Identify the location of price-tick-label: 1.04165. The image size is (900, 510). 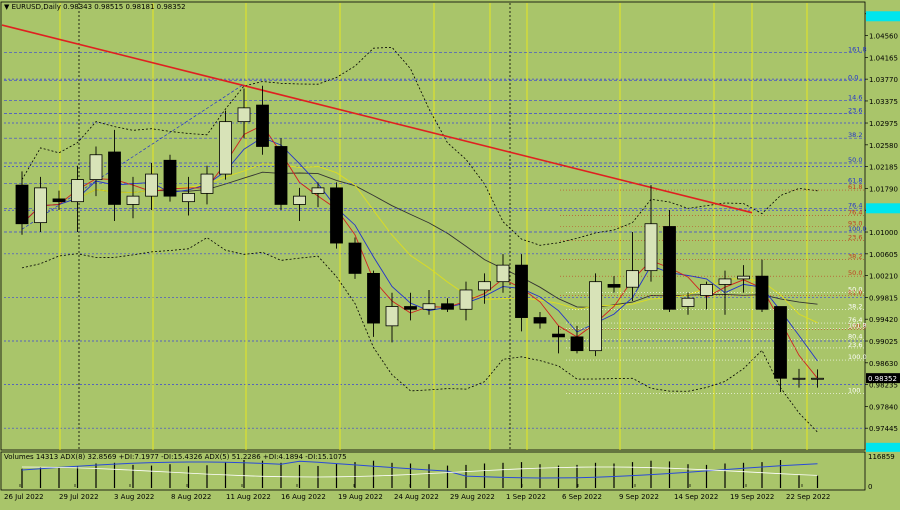
(883, 58).